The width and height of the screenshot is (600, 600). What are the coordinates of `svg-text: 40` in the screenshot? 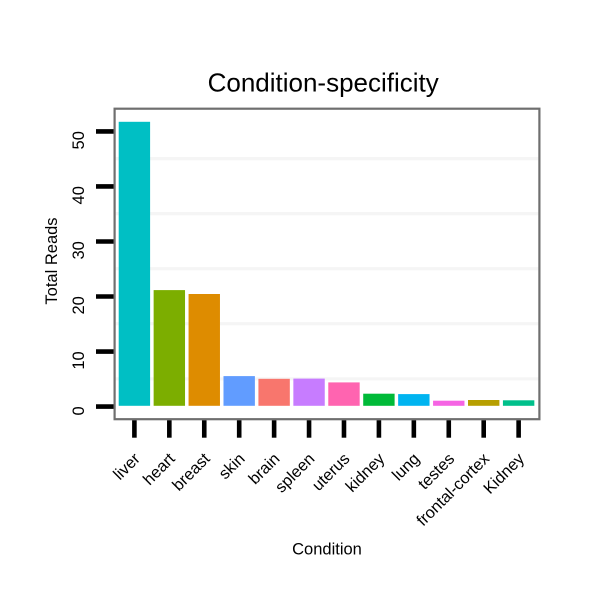 It's located at (79, 195).